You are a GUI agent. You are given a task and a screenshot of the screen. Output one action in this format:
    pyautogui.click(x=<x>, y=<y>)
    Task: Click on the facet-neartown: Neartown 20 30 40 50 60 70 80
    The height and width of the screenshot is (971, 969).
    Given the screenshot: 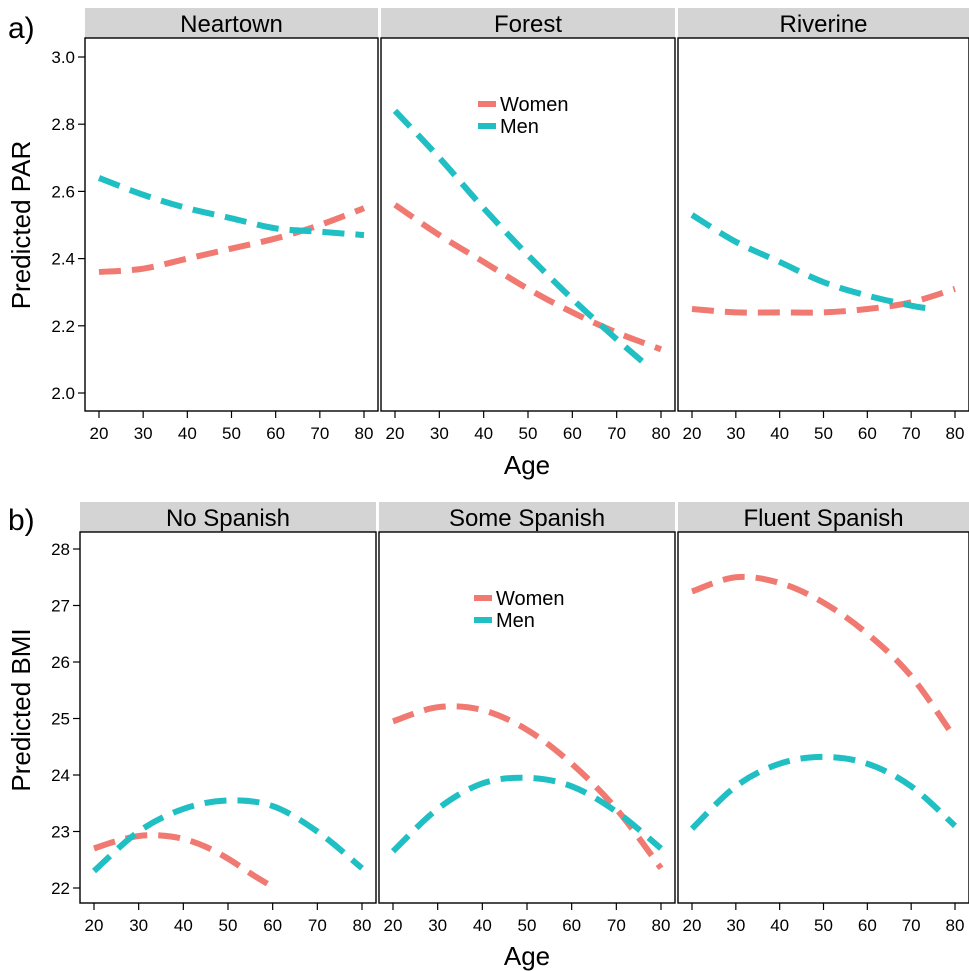 What is the action you would take?
    pyautogui.click(x=231, y=225)
    